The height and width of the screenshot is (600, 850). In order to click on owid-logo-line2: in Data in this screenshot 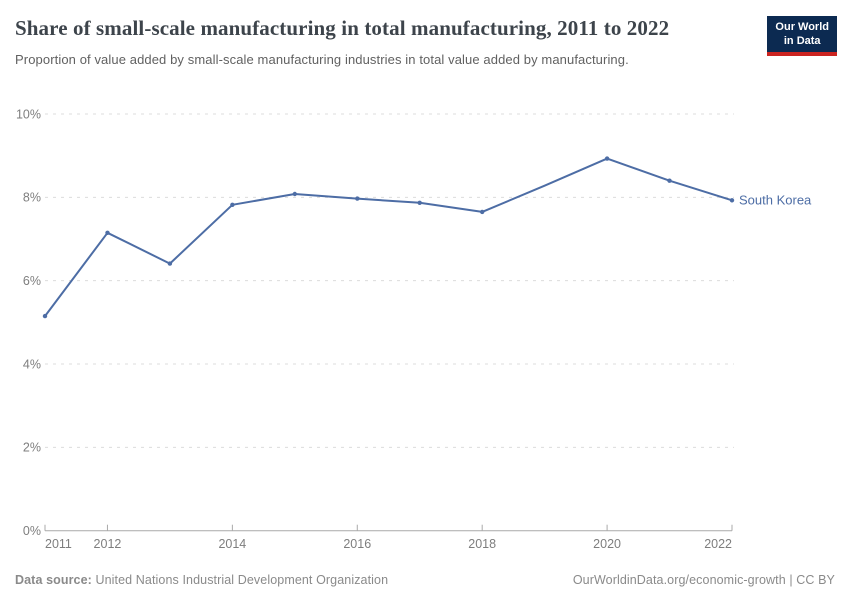, I will do `click(802, 40)`.